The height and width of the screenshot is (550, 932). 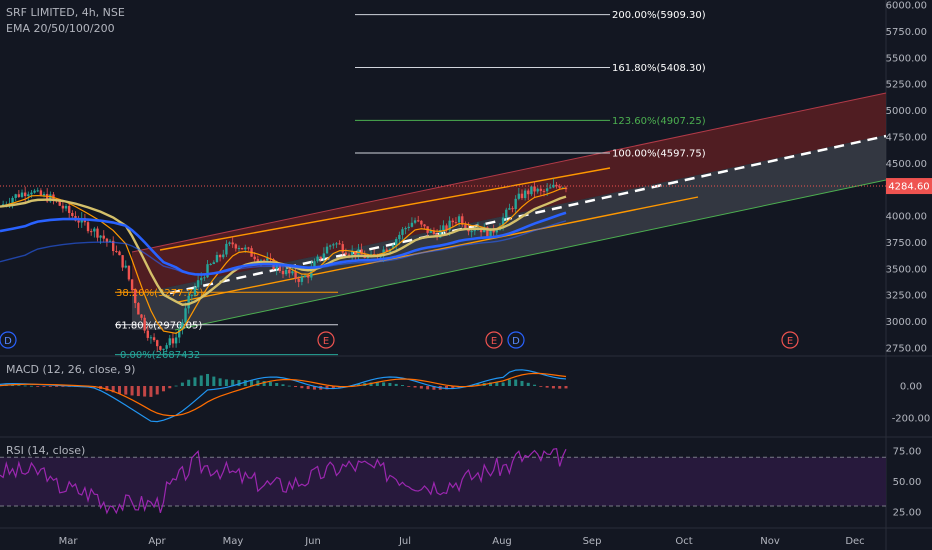 I want to click on rsi-line, so click(x=283, y=481).